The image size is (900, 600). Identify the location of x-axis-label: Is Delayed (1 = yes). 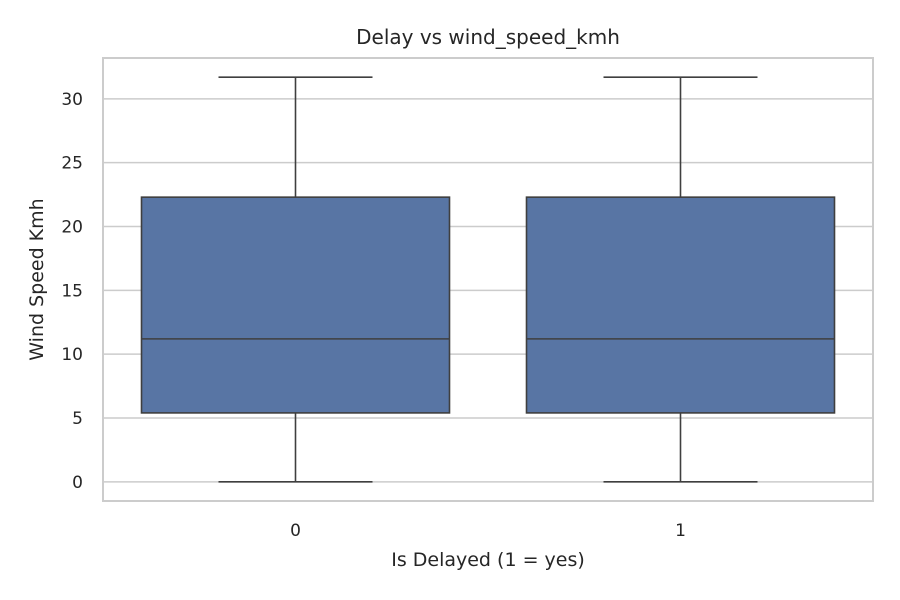
(488, 560).